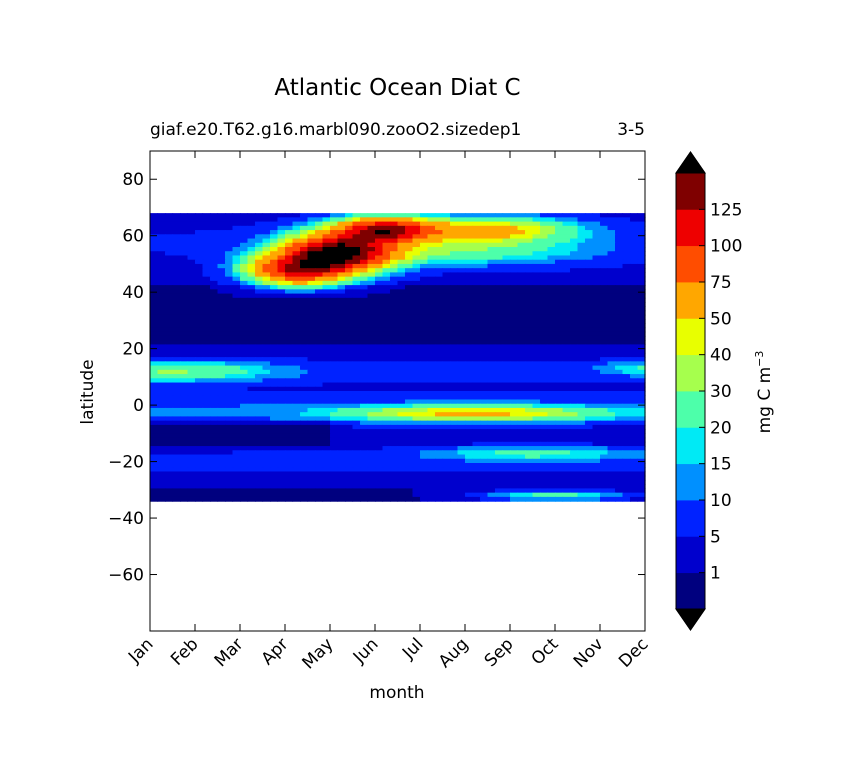 This screenshot has height=783, width=857. Describe the element at coordinates (499, 652) in the screenshot. I see `x-tick-label: Sep` at that location.